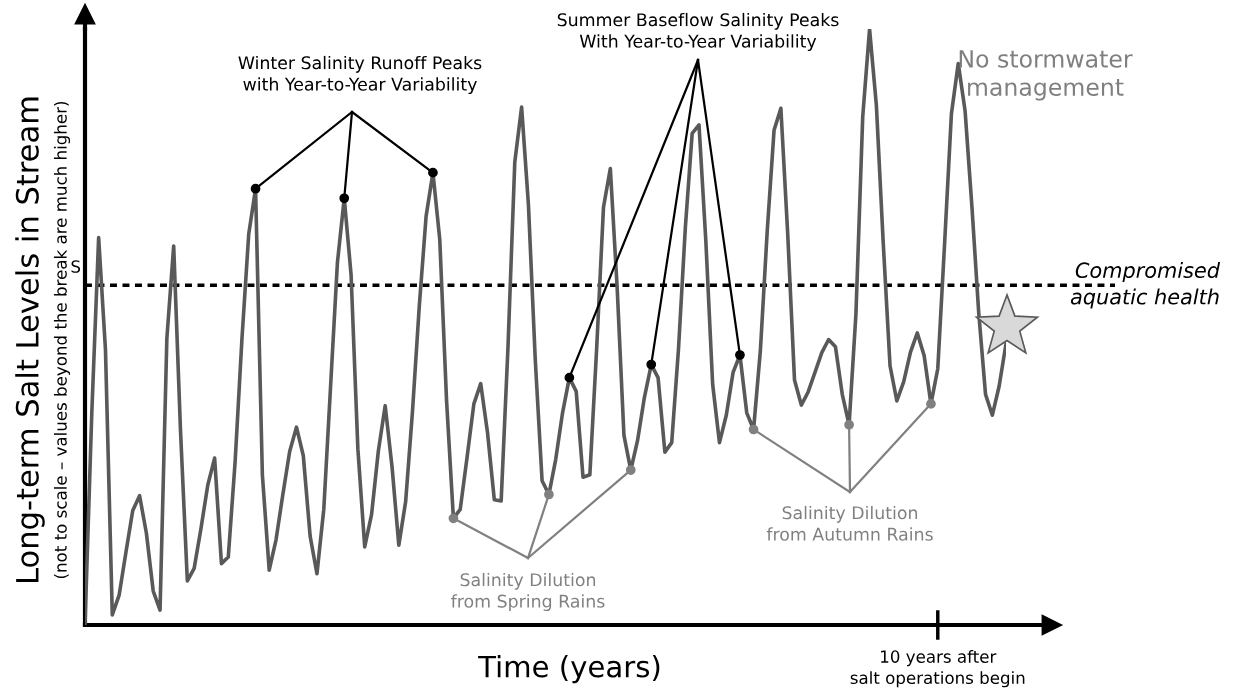  What do you see at coordinates (30, 339) in the screenshot?
I see `y-axis-title: Long-term Salt Levels in Stream` at bounding box center [30, 339].